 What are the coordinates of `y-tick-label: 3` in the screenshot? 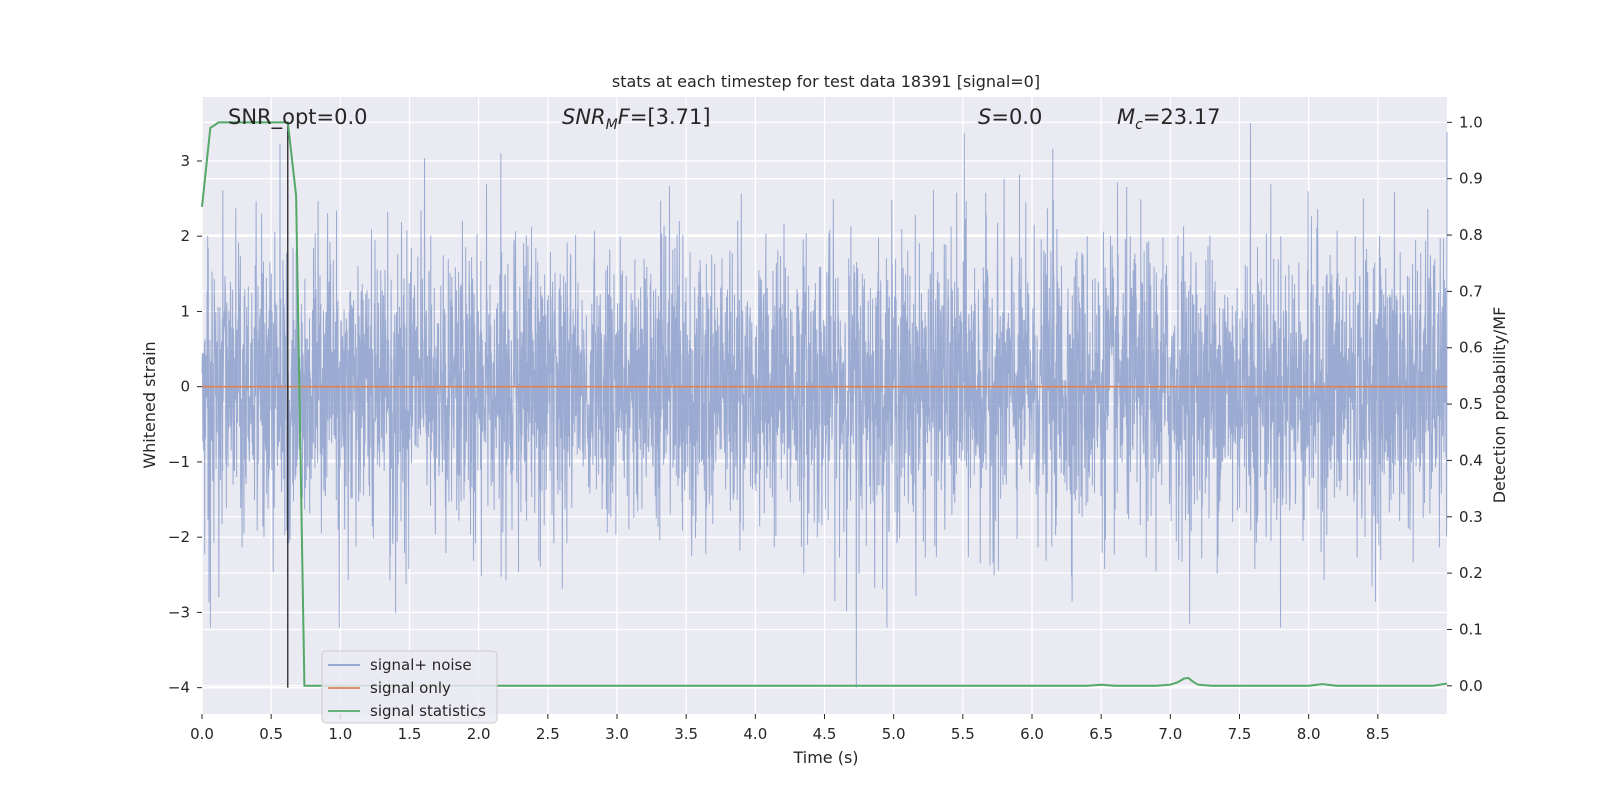 It's located at (185, 161).